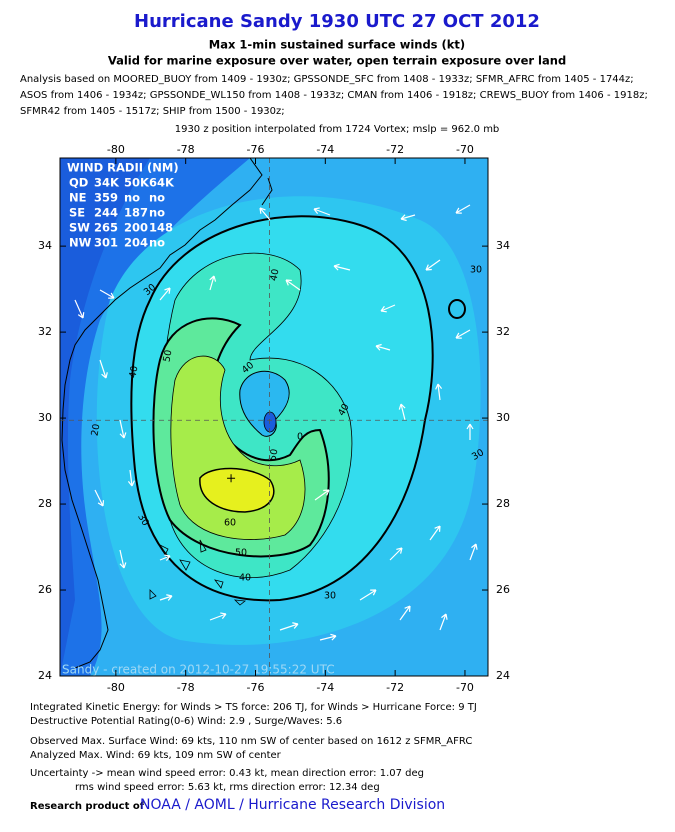 This screenshot has width=675, height=832. What do you see at coordinates (107, 183) in the screenshot?
I see `radii-header: 34K` at bounding box center [107, 183].